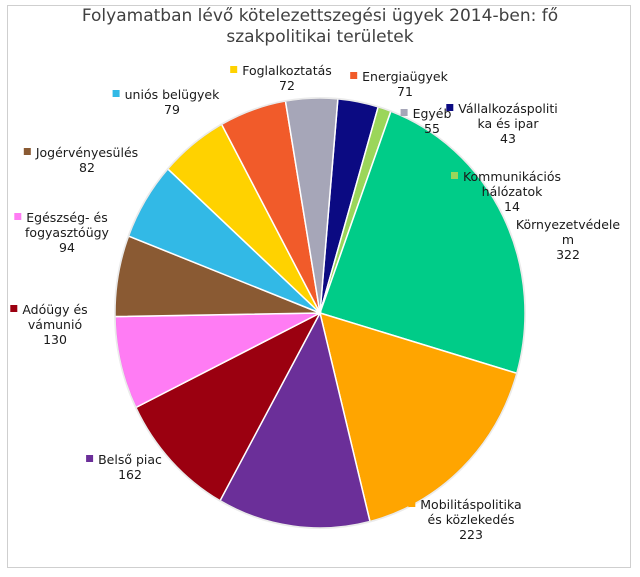 The width and height of the screenshot is (640, 577). I want to click on slice-value-label: 94, so click(67, 247).